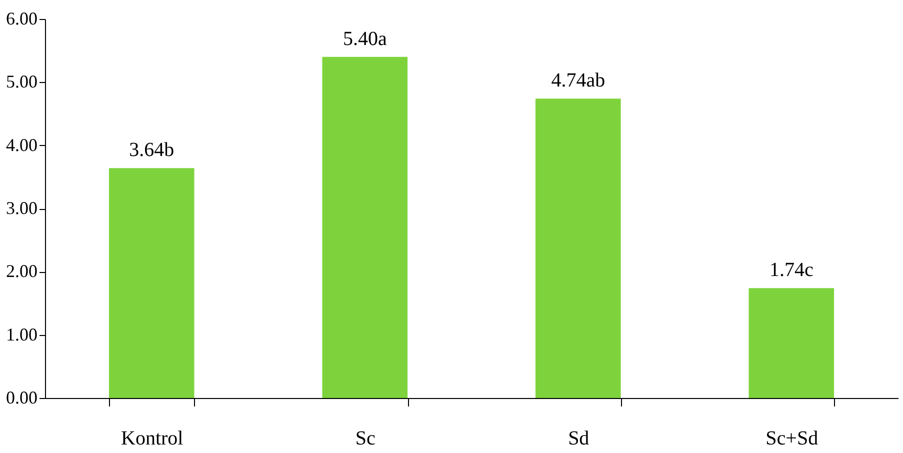 The height and width of the screenshot is (453, 903). What do you see at coordinates (22, 82) in the screenshot?
I see `y-tick-label: 5.00` at bounding box center [22, 82].